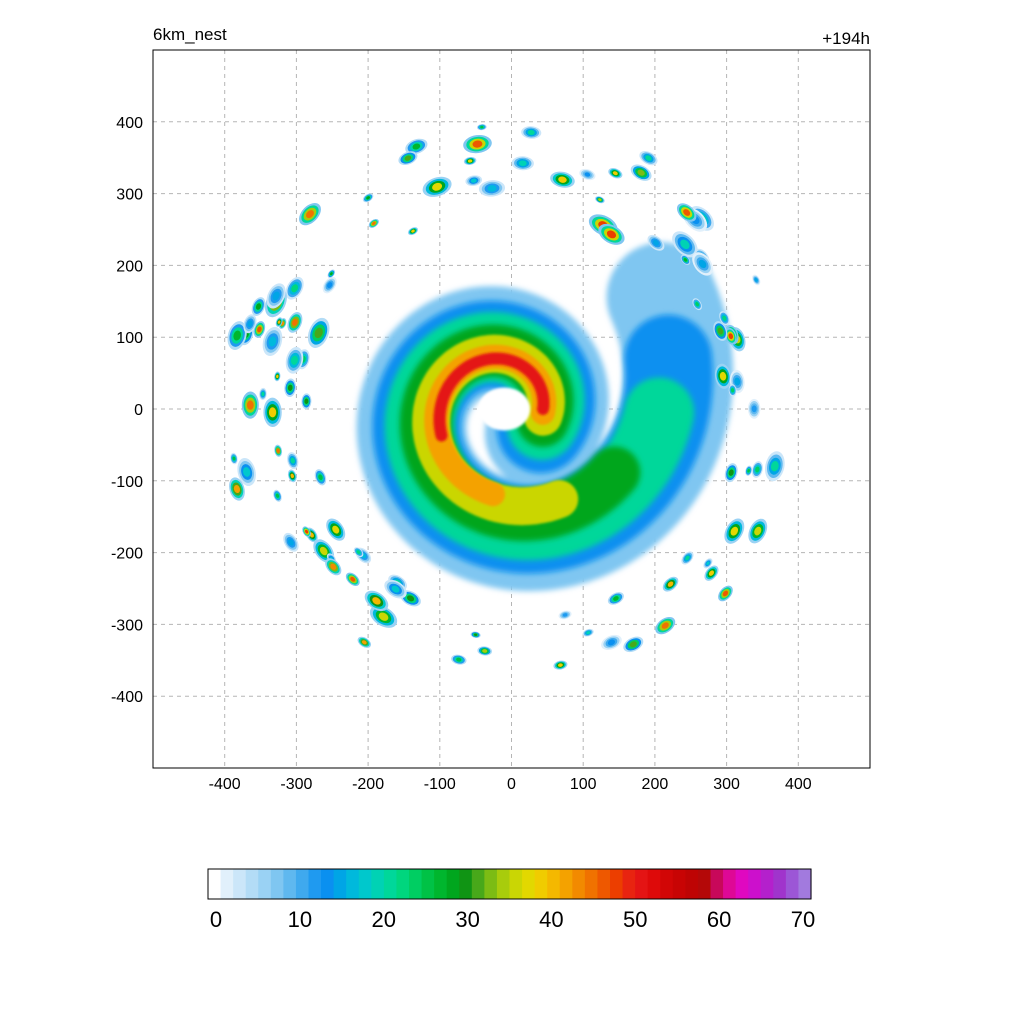  Describe the element at coordinates (368, 784) in the screenshot. I see `x-tick-label: -200` at that location.